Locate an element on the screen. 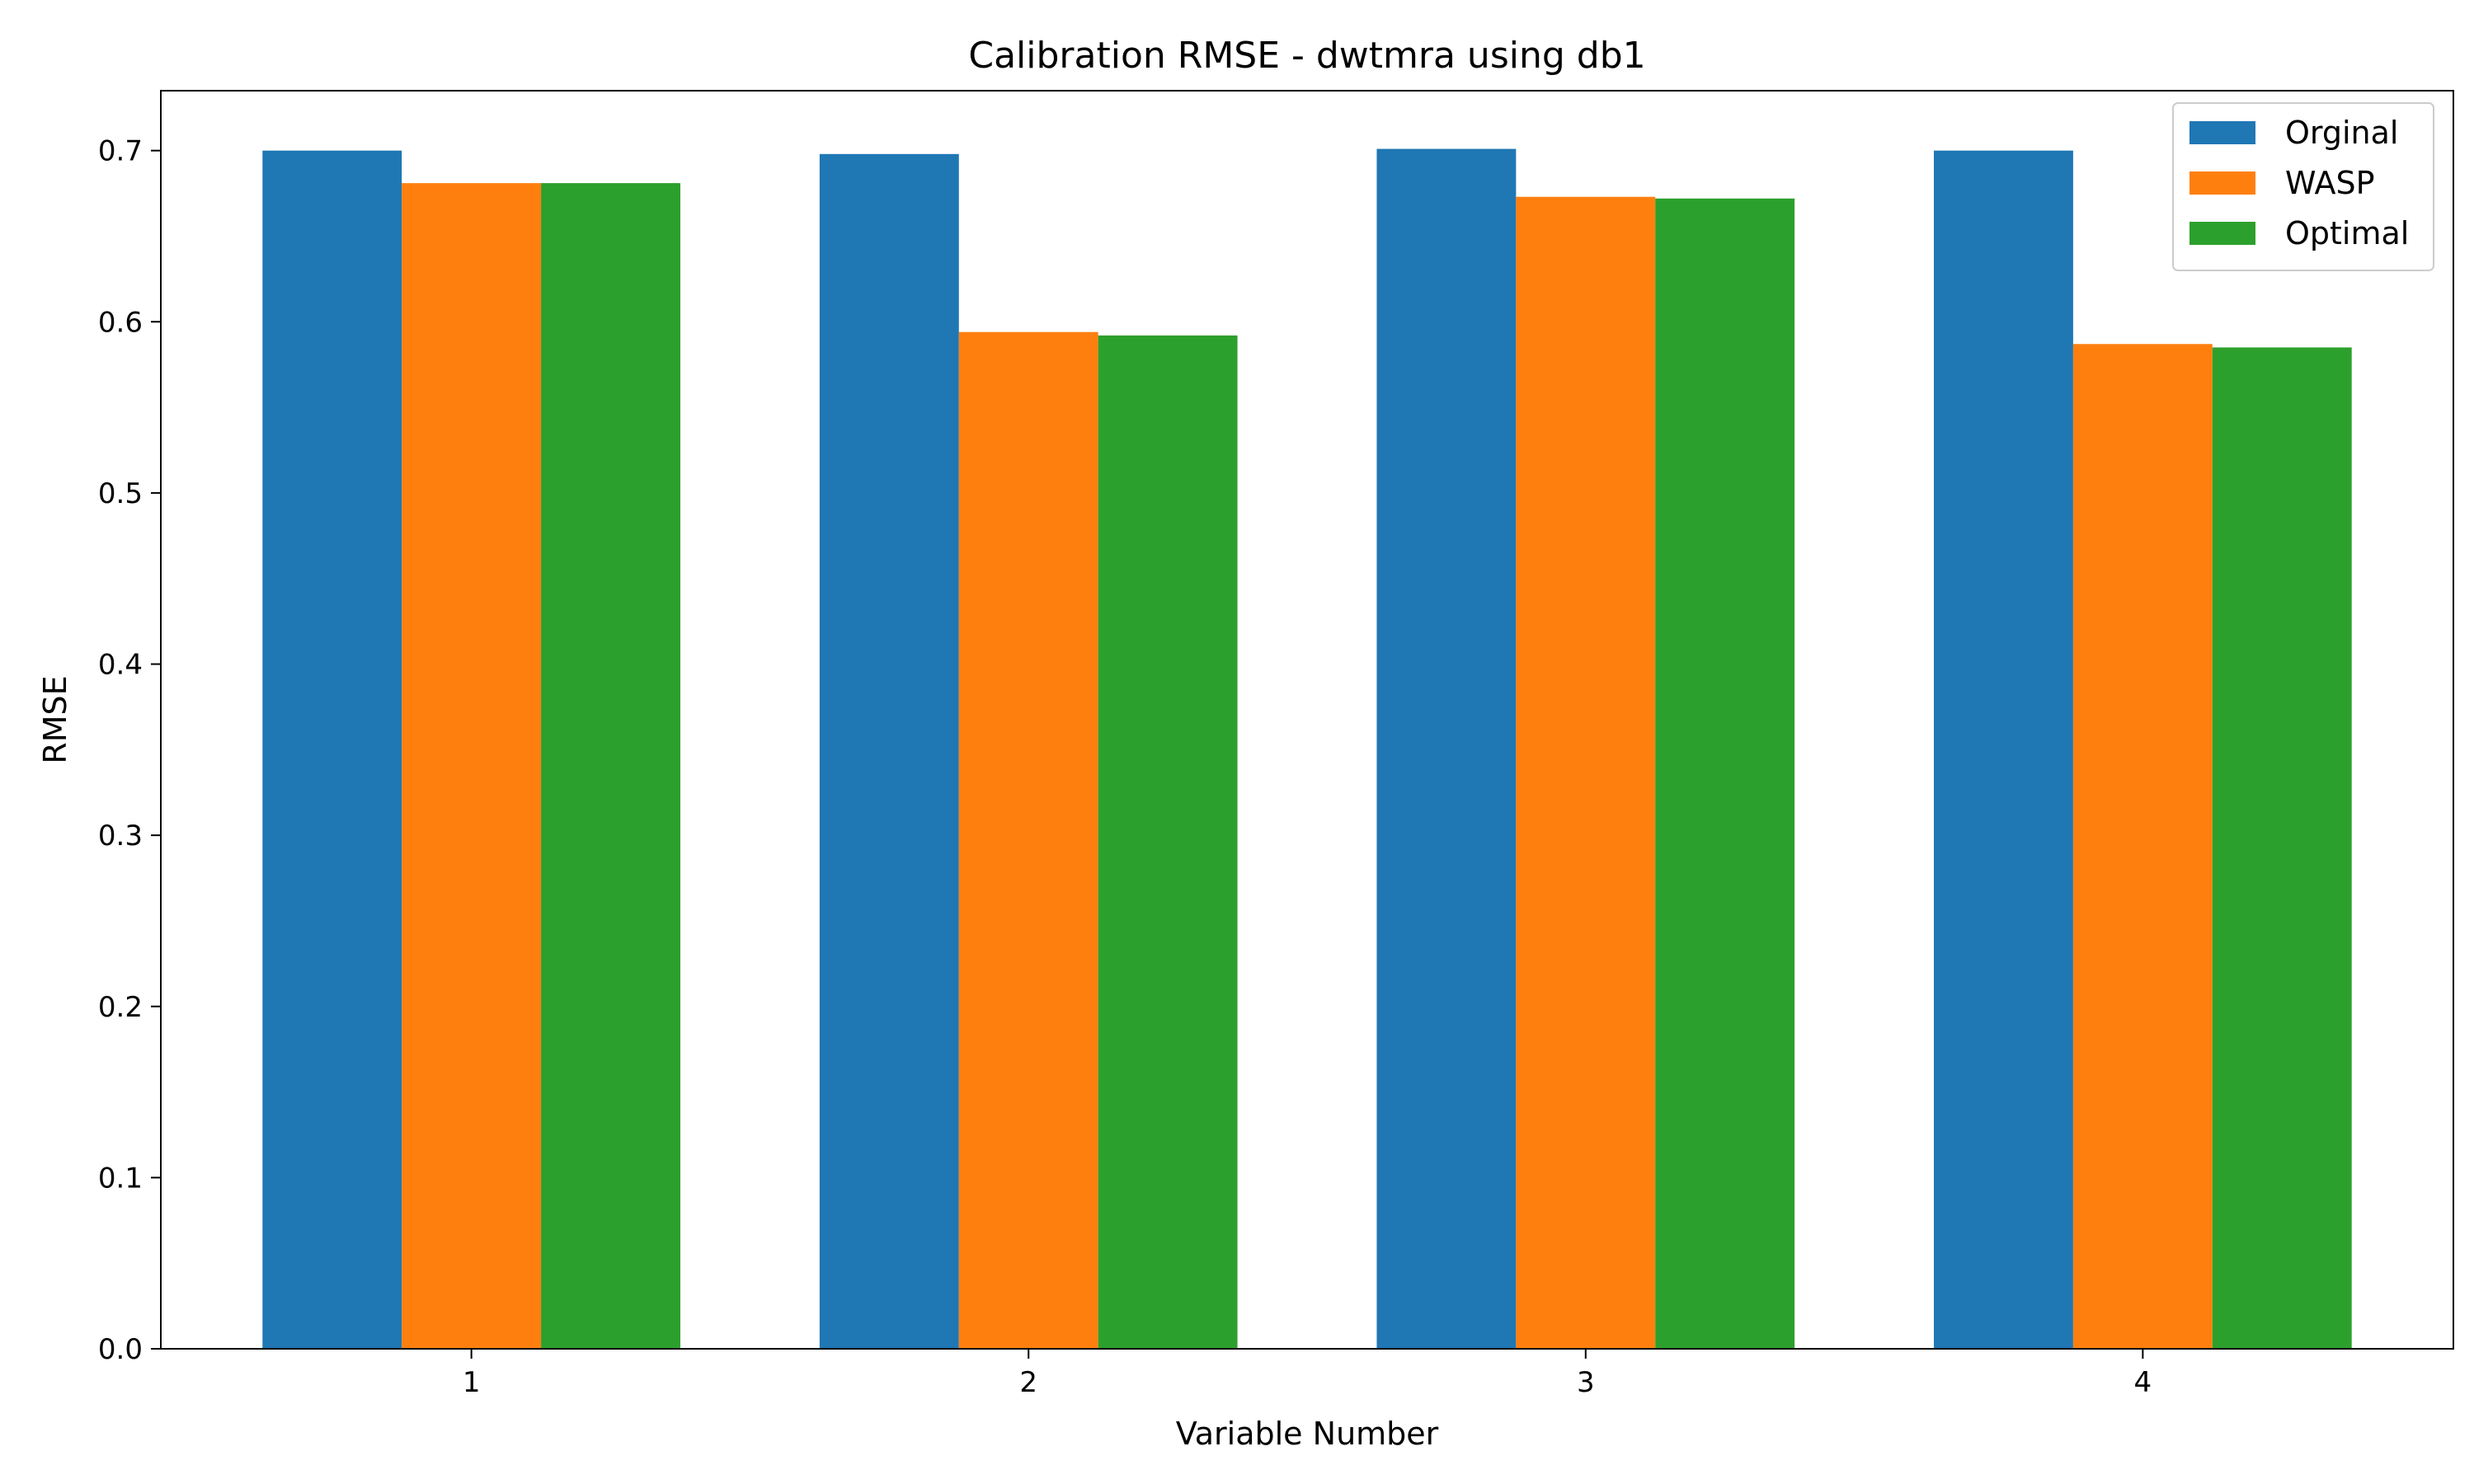 This screenshot has width=2474, height=1484. y-axis-label: RMSE is located at coordinates (55, 719).